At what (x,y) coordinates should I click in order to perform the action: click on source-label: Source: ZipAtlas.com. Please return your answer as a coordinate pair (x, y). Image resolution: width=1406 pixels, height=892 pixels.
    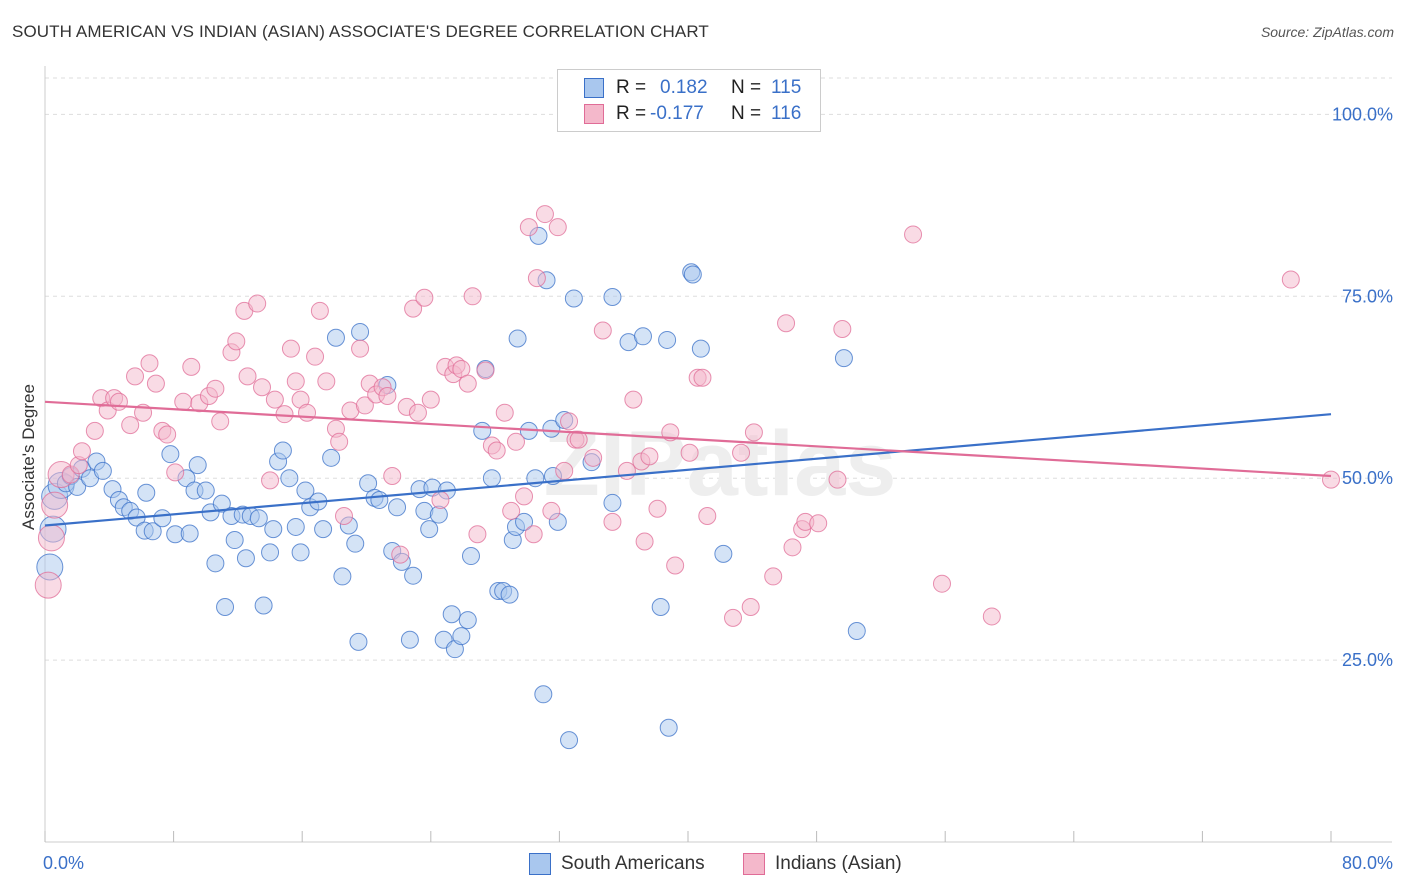
    Looking at the image, I should click on (1327, 32).